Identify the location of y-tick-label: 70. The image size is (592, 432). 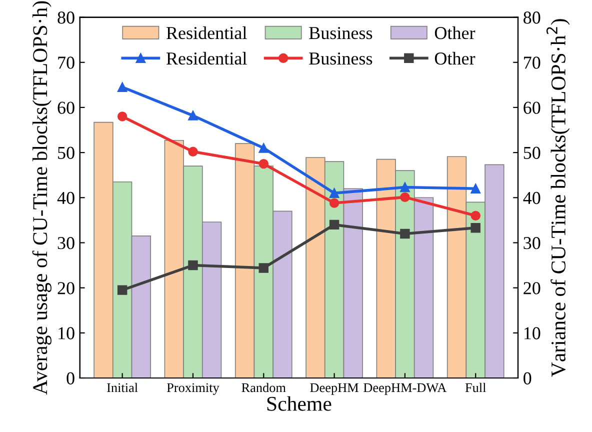
(66, 62).